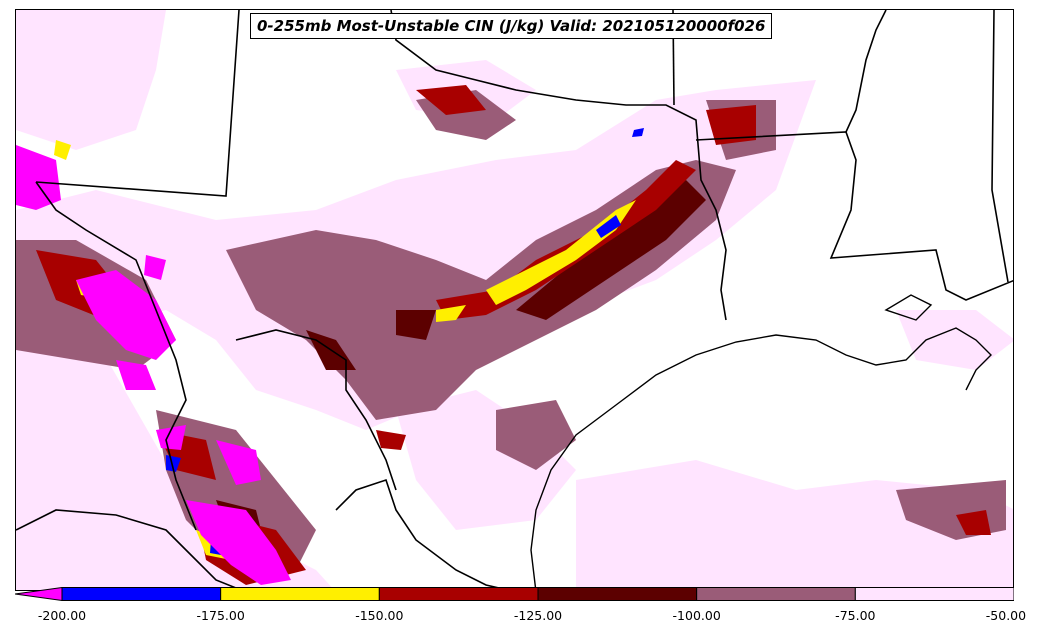 The width and height of the screenshot is (1044, 633). I want to click on colorbar-tick-label: -150.00, so click(379, 615).